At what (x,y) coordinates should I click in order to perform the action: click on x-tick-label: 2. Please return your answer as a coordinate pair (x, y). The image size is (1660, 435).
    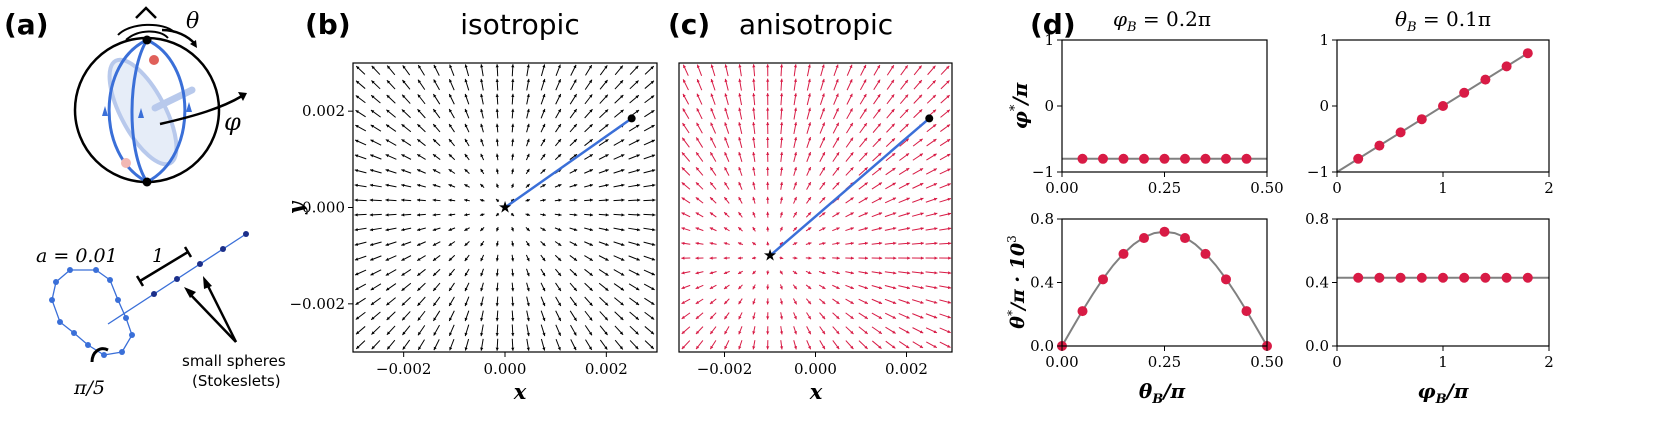
    Looking at the image, I should click on (1549, 188).